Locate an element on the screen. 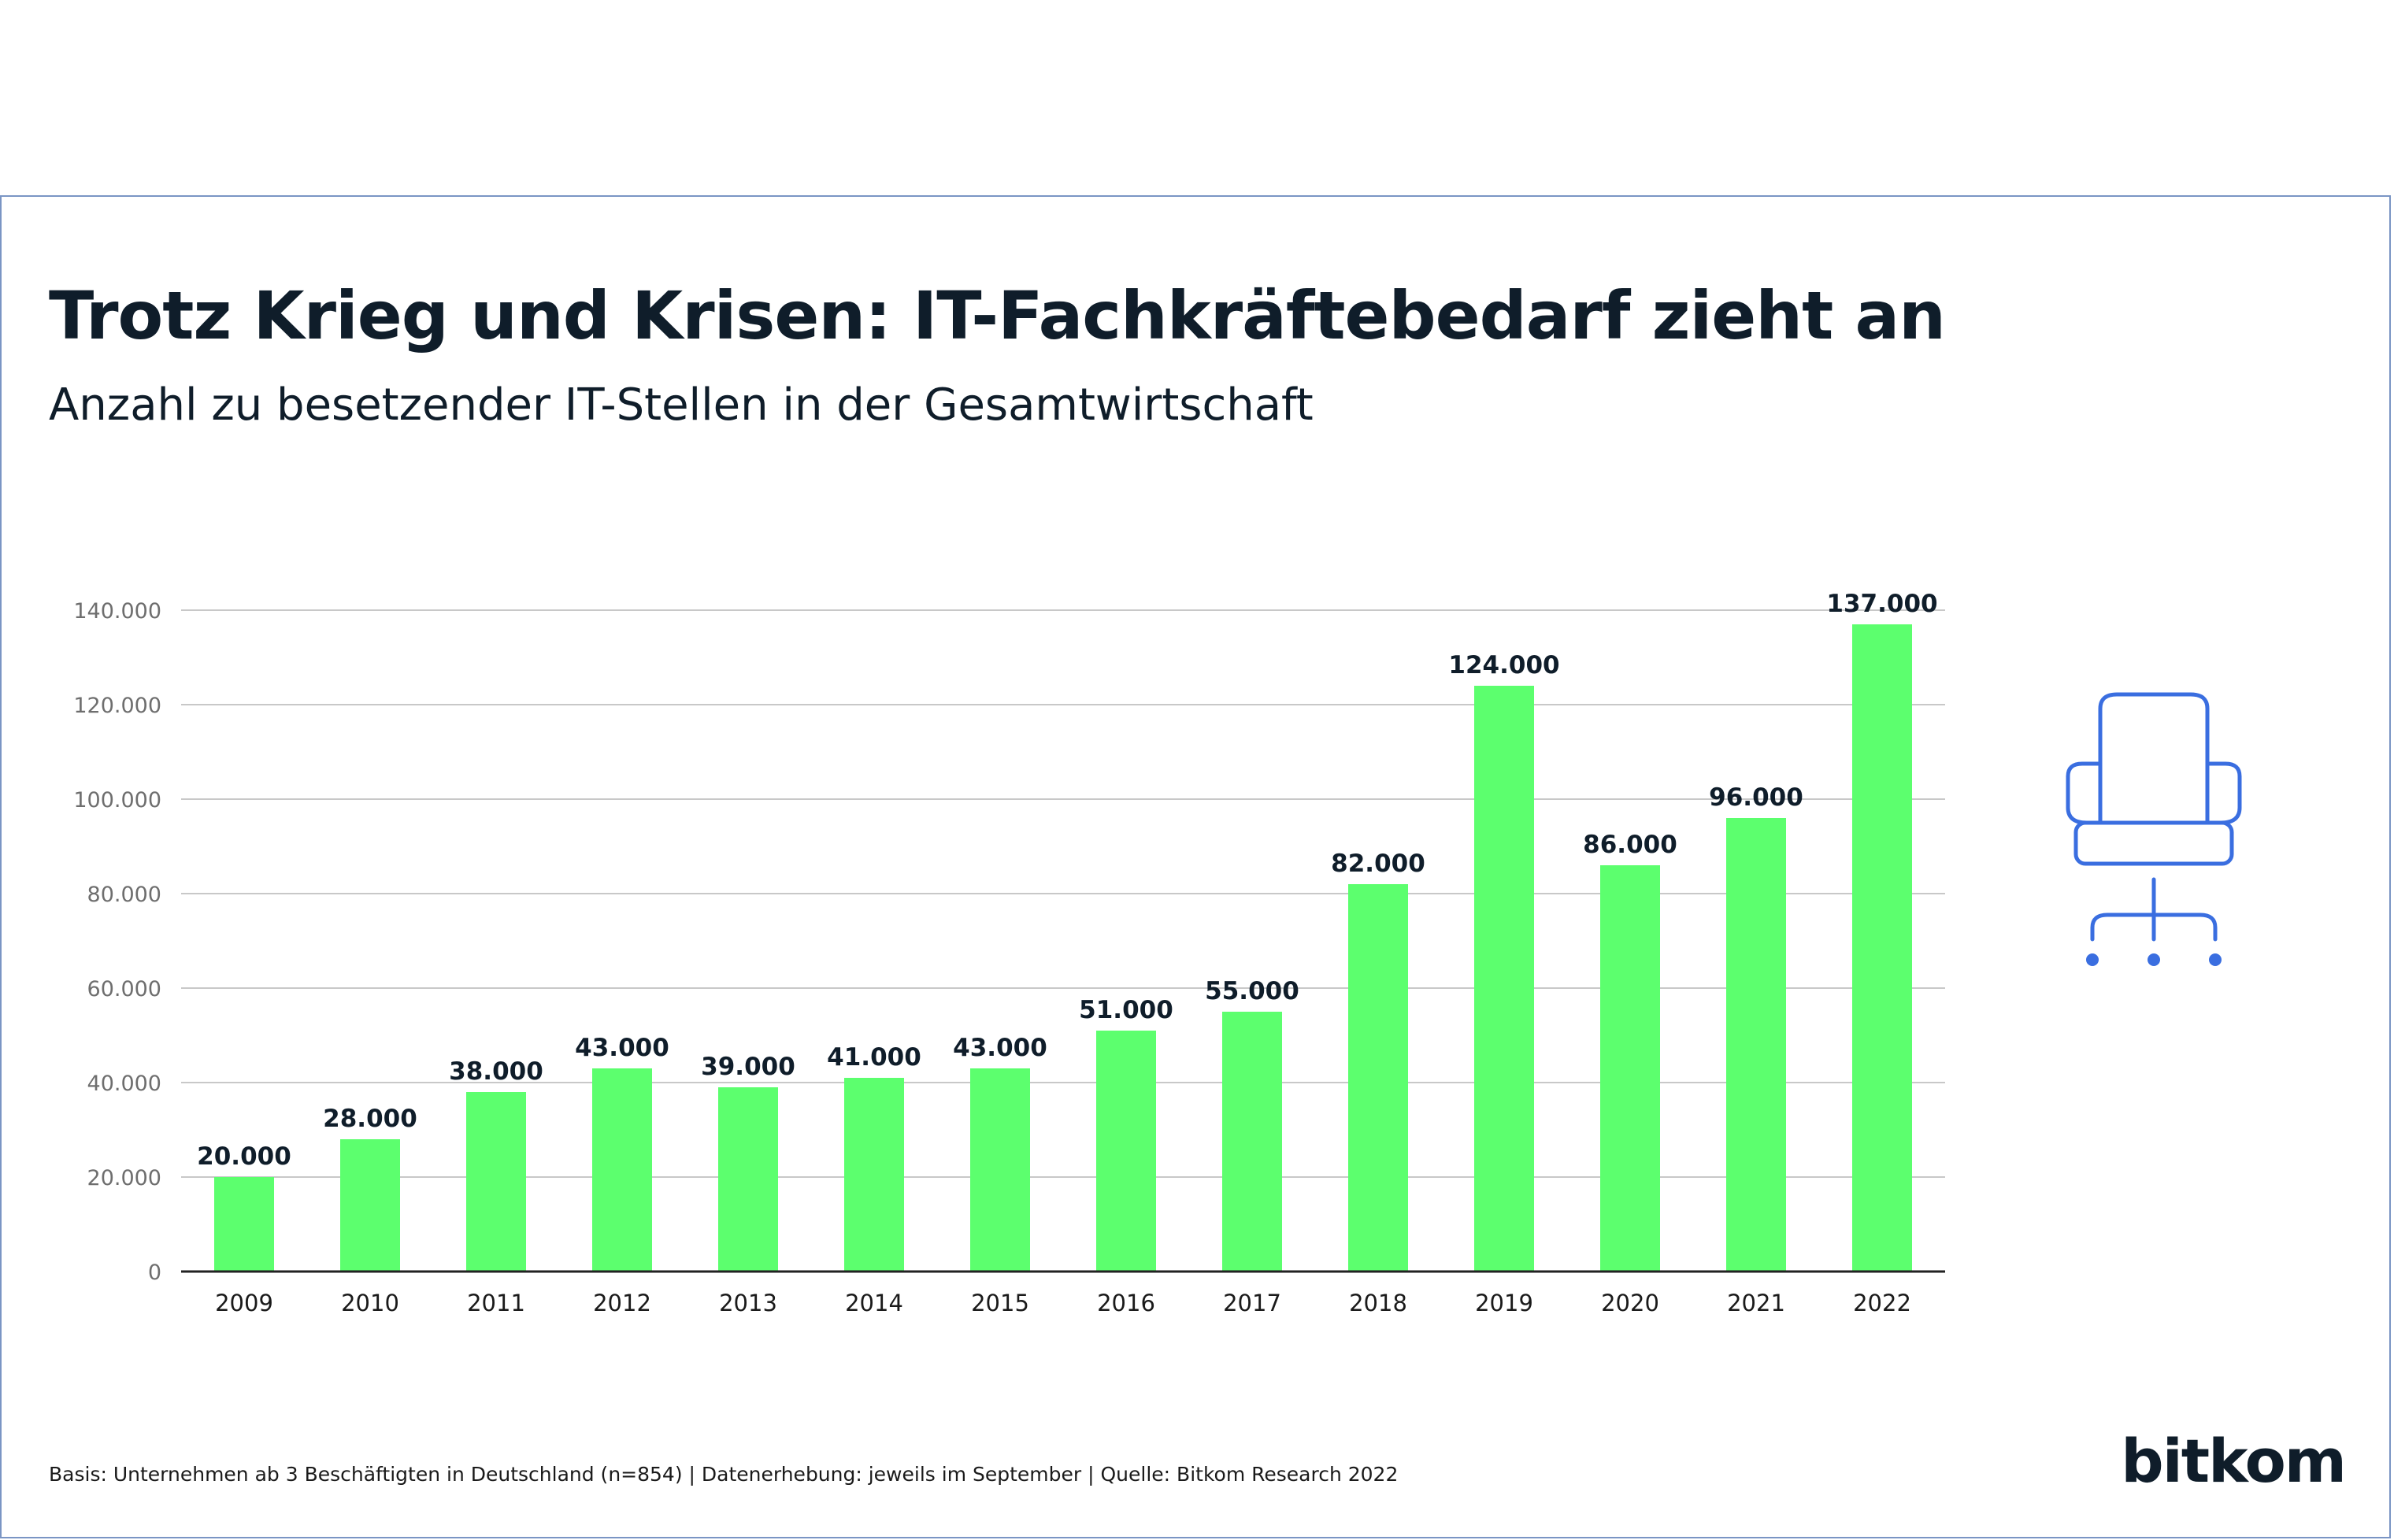 This screenshot has height=1540, width=2394. bar-2014 is located at coordinates (874, 1175).